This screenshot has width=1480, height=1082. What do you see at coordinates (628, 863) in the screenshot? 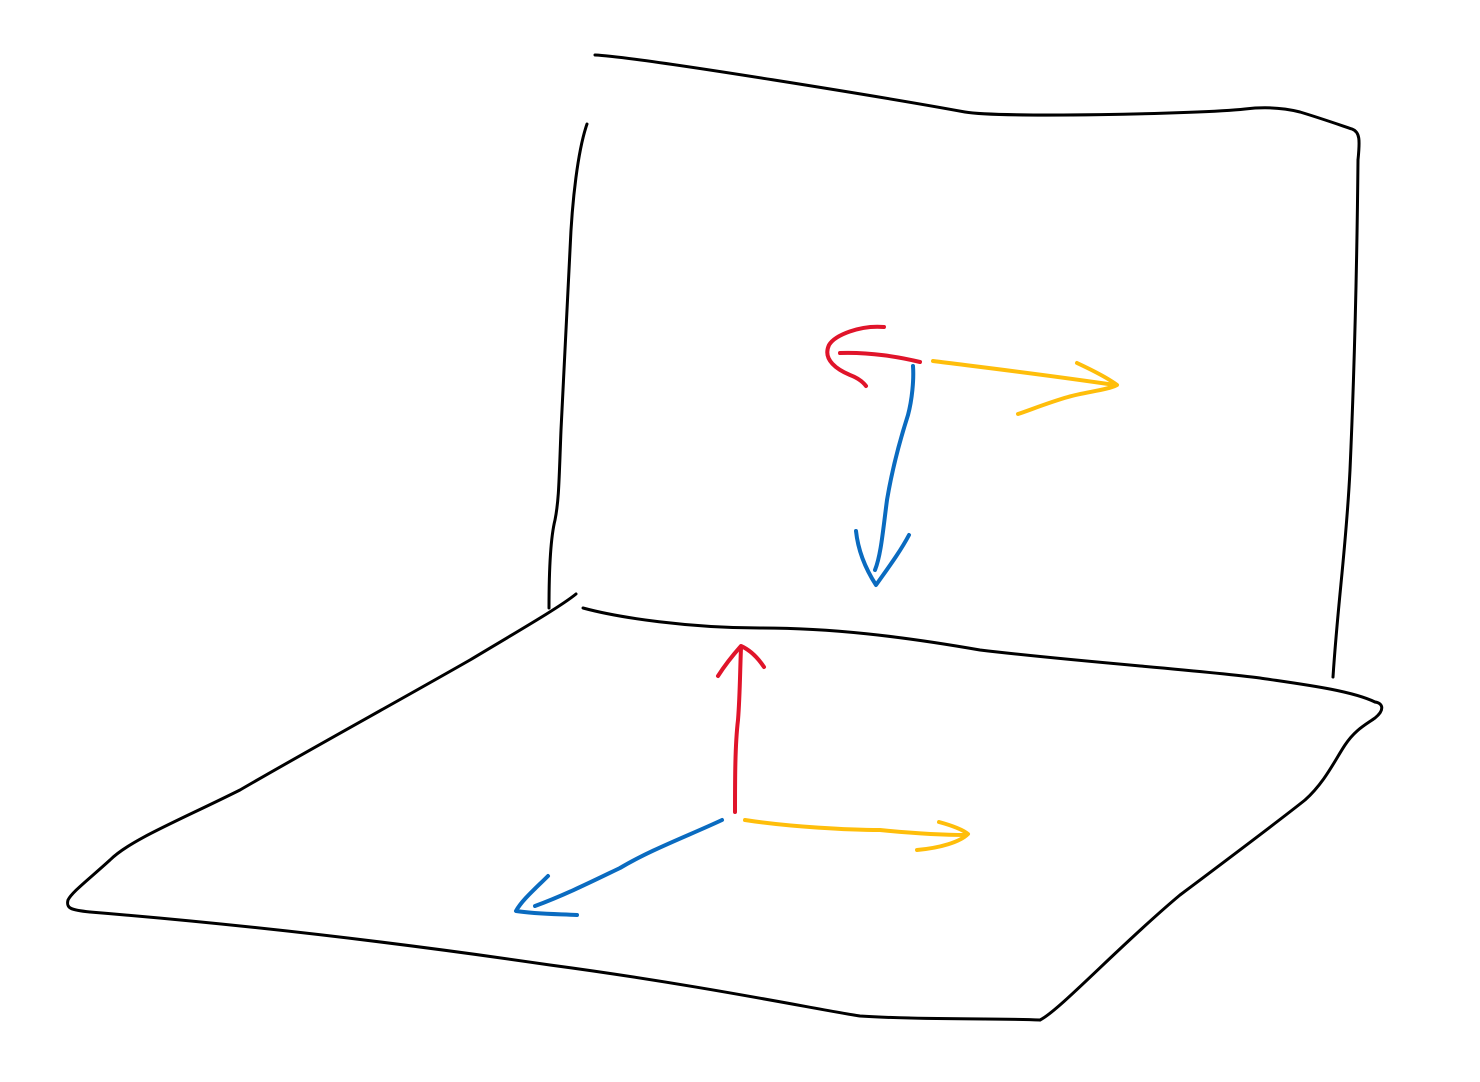
I see `floor-blue-axis` at bounding box center [628, 863].